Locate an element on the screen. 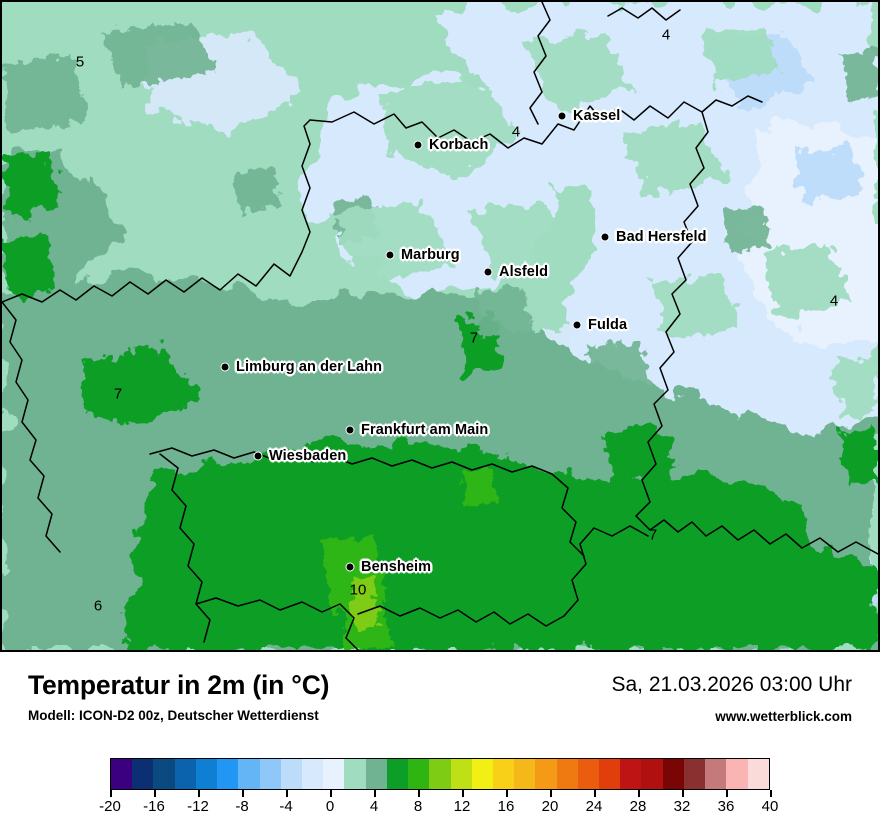 The image size is (880, 830). colorbar-tick-label: -12 is located at coordinates (198, 806).